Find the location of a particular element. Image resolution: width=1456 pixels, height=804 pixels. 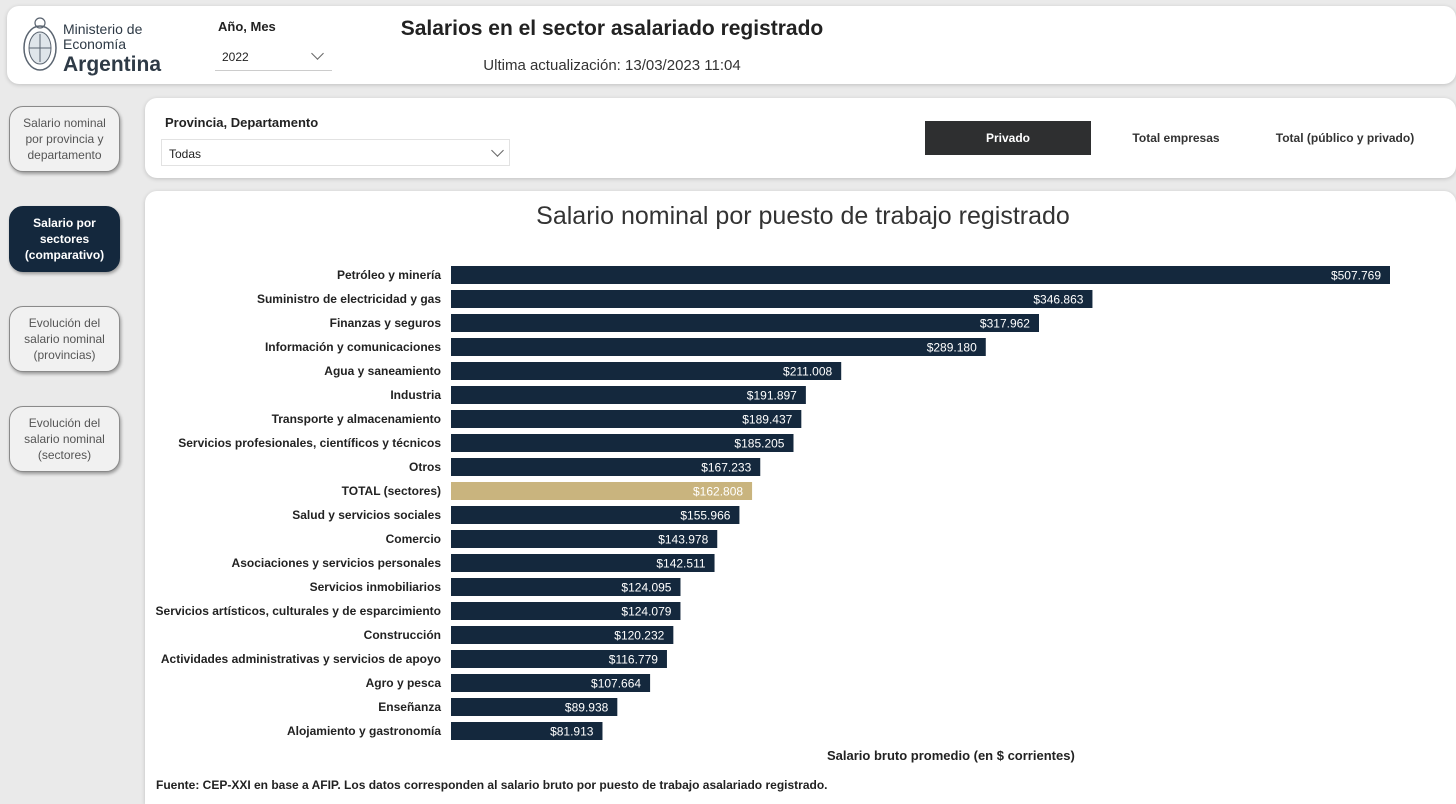

bar-servicios-inmobiliarios is located at coordinates (566, 587).